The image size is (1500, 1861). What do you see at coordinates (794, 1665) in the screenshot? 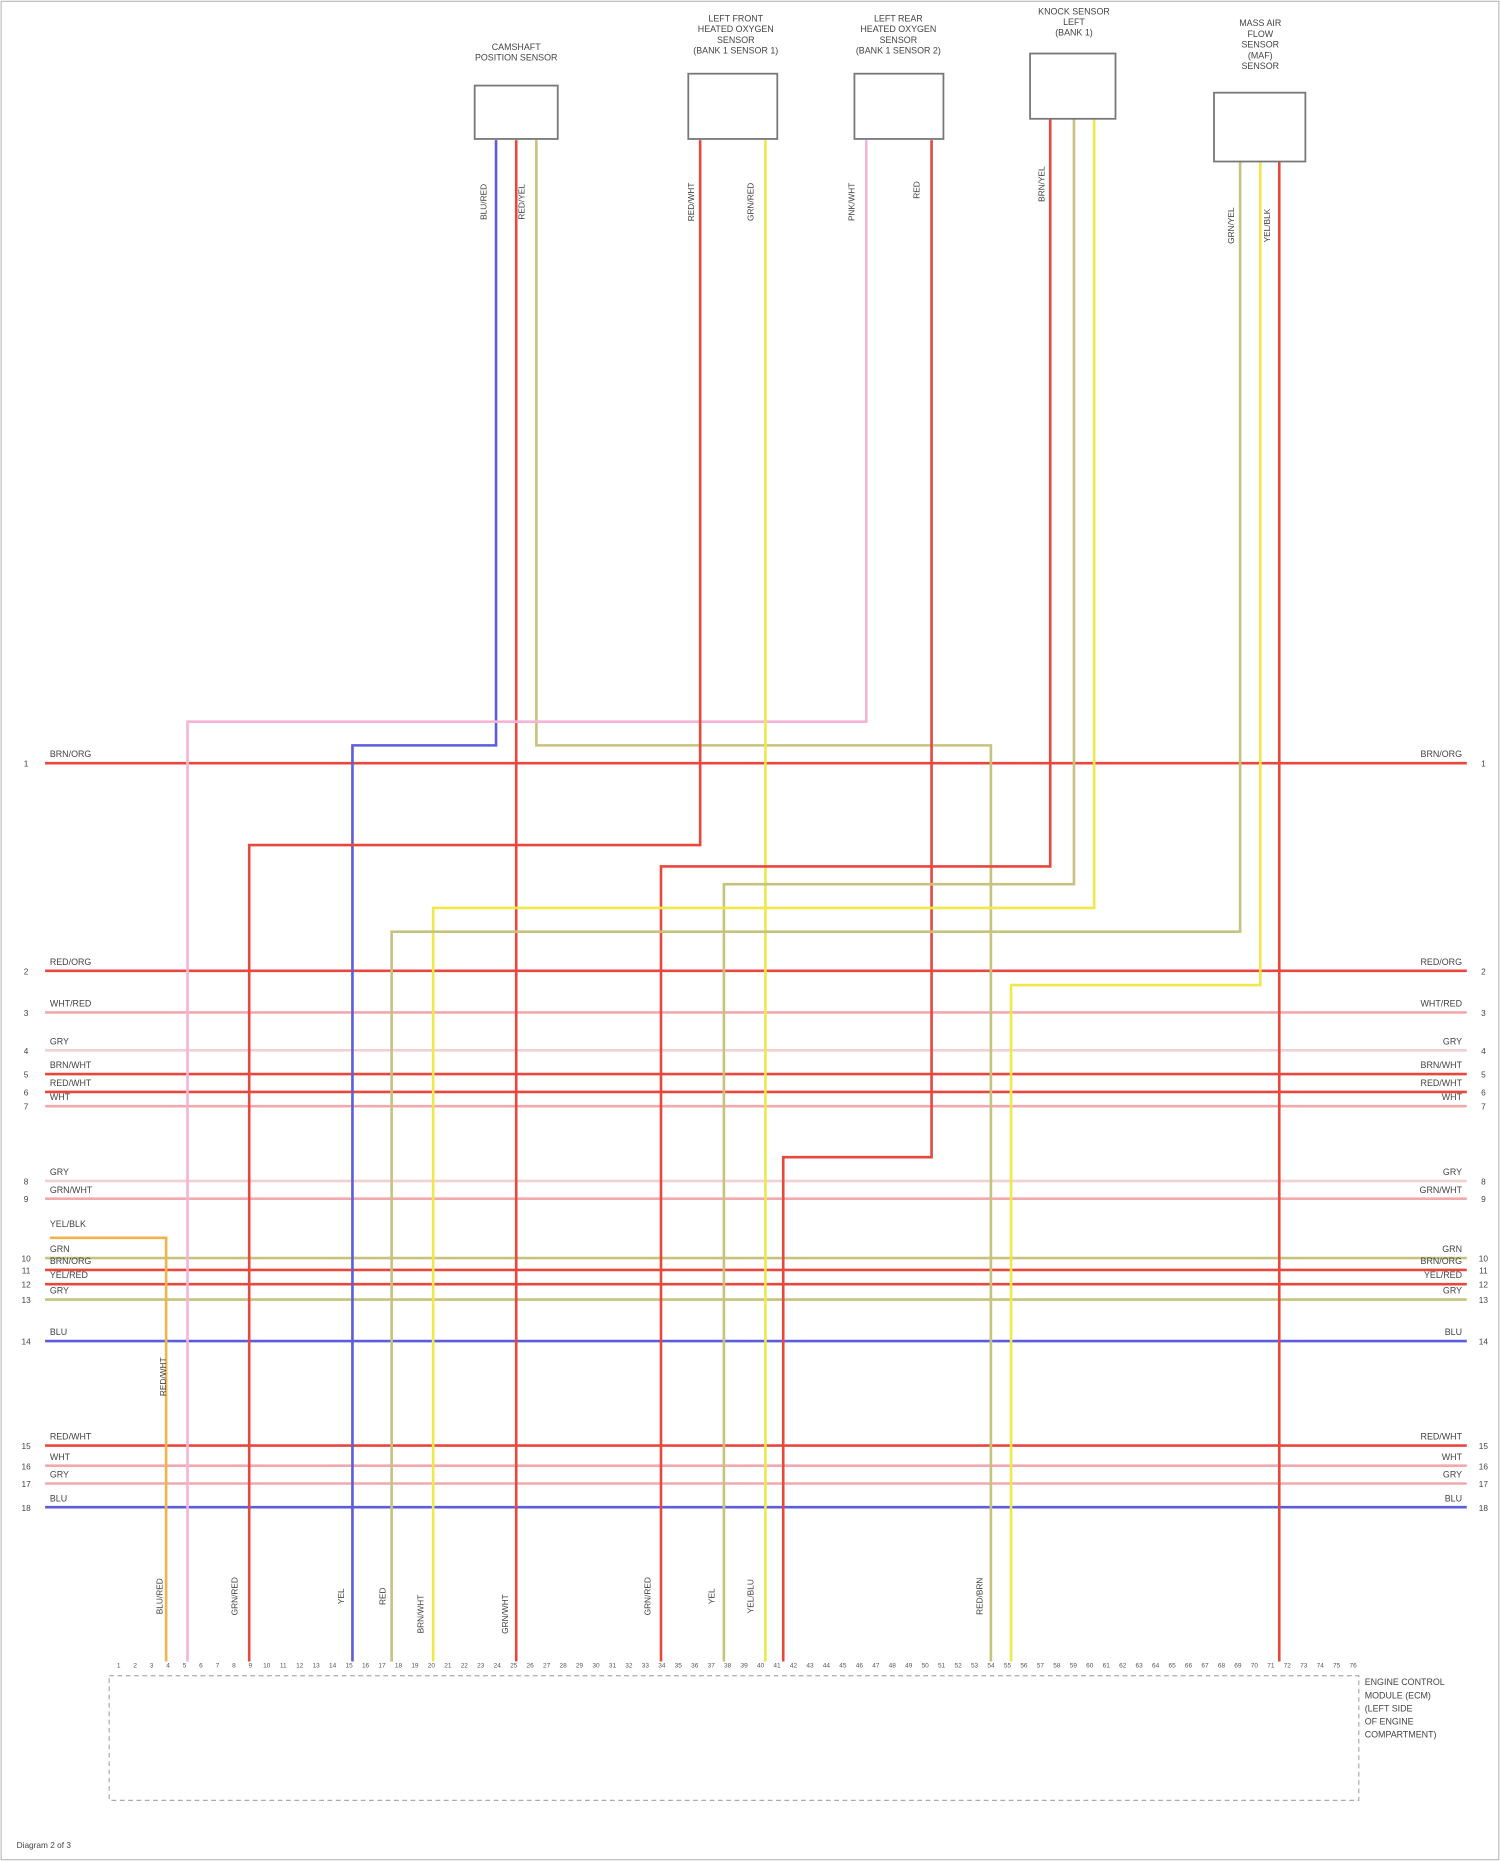
I see `pin-number: 42` at bounding box center [794, 1665].